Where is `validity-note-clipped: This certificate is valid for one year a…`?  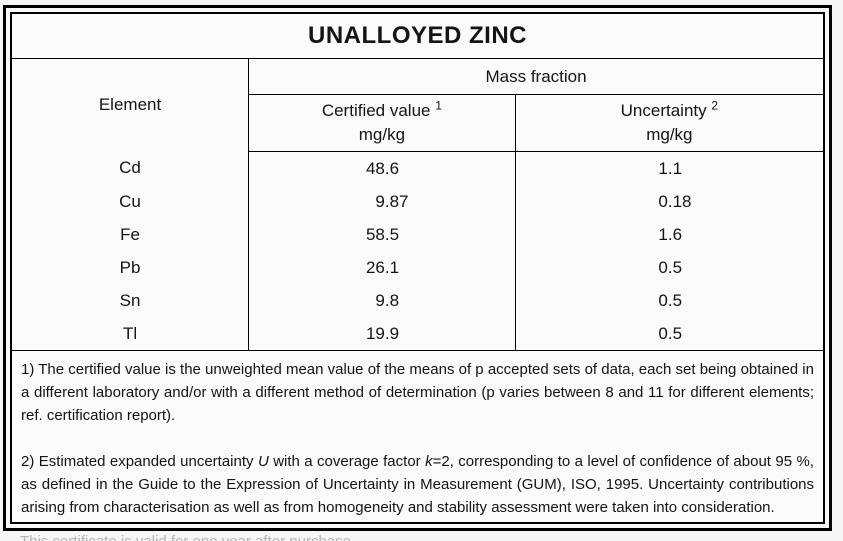 validity-note-clipped: This certificate is valid for one year a… is located at coordinates (187, 537).